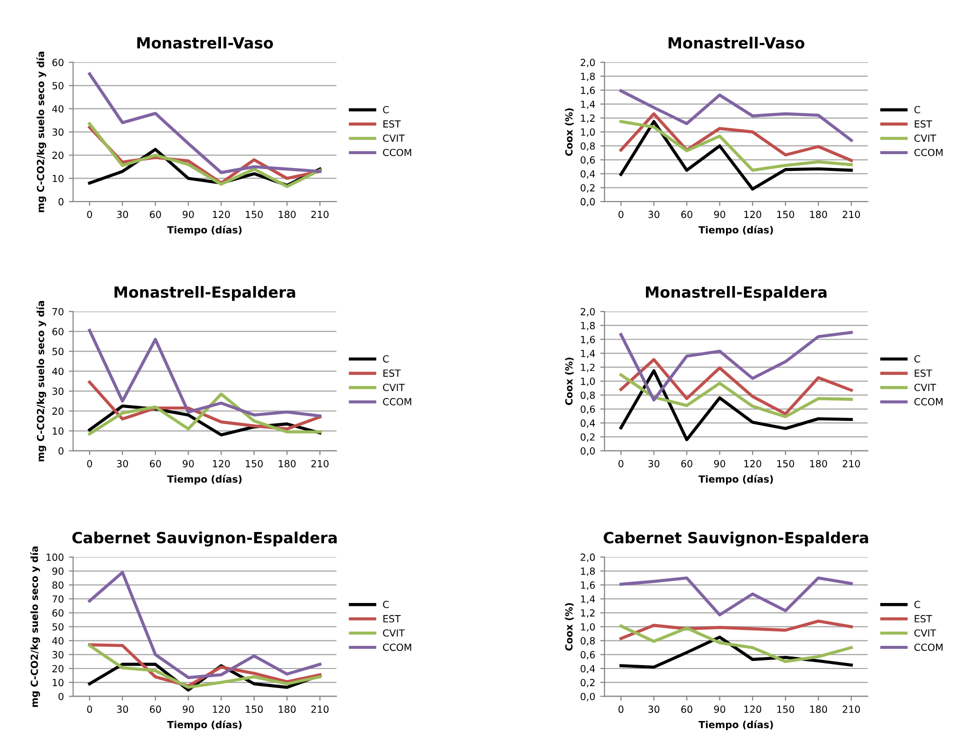  I want to click on y-axis-title: mg C-CO2/kg suelo seco y día, so click(35, 626).